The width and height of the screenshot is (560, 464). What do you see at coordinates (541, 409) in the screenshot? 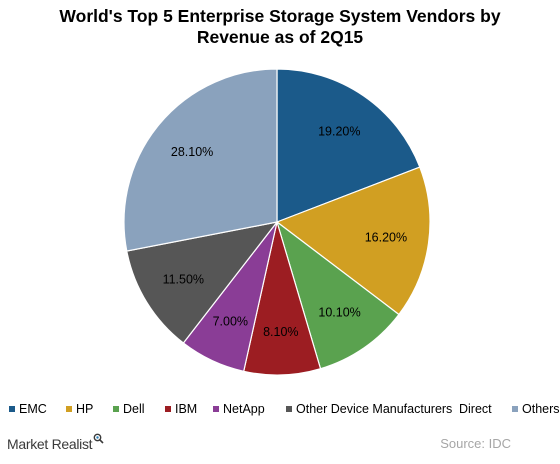
I see `legend-label-others: Others` at bounding box center [541, 409].